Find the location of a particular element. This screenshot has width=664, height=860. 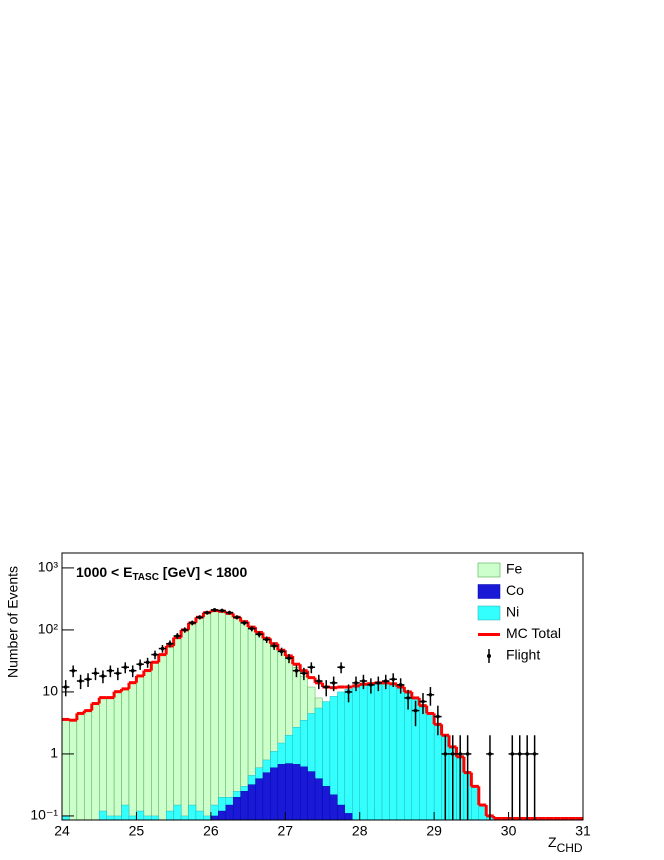

x-tick-label: 29 is located at coordinates (434, 831).